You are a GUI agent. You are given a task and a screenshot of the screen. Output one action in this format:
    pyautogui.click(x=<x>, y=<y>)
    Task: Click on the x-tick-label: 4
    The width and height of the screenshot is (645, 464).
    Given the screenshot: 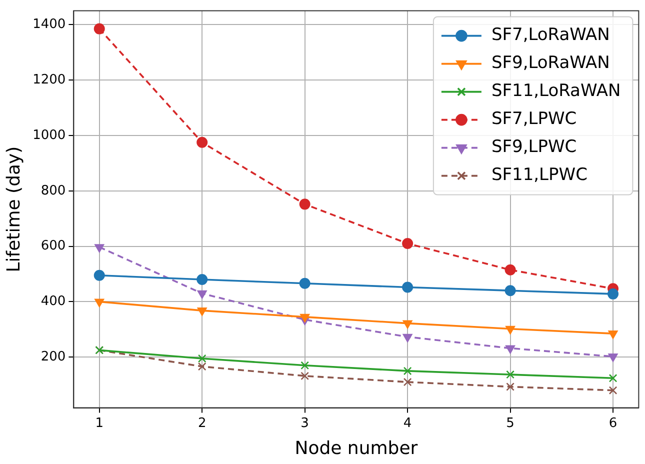 What is the action you would take?
    pyautogui.click(x=407, y=423)
    